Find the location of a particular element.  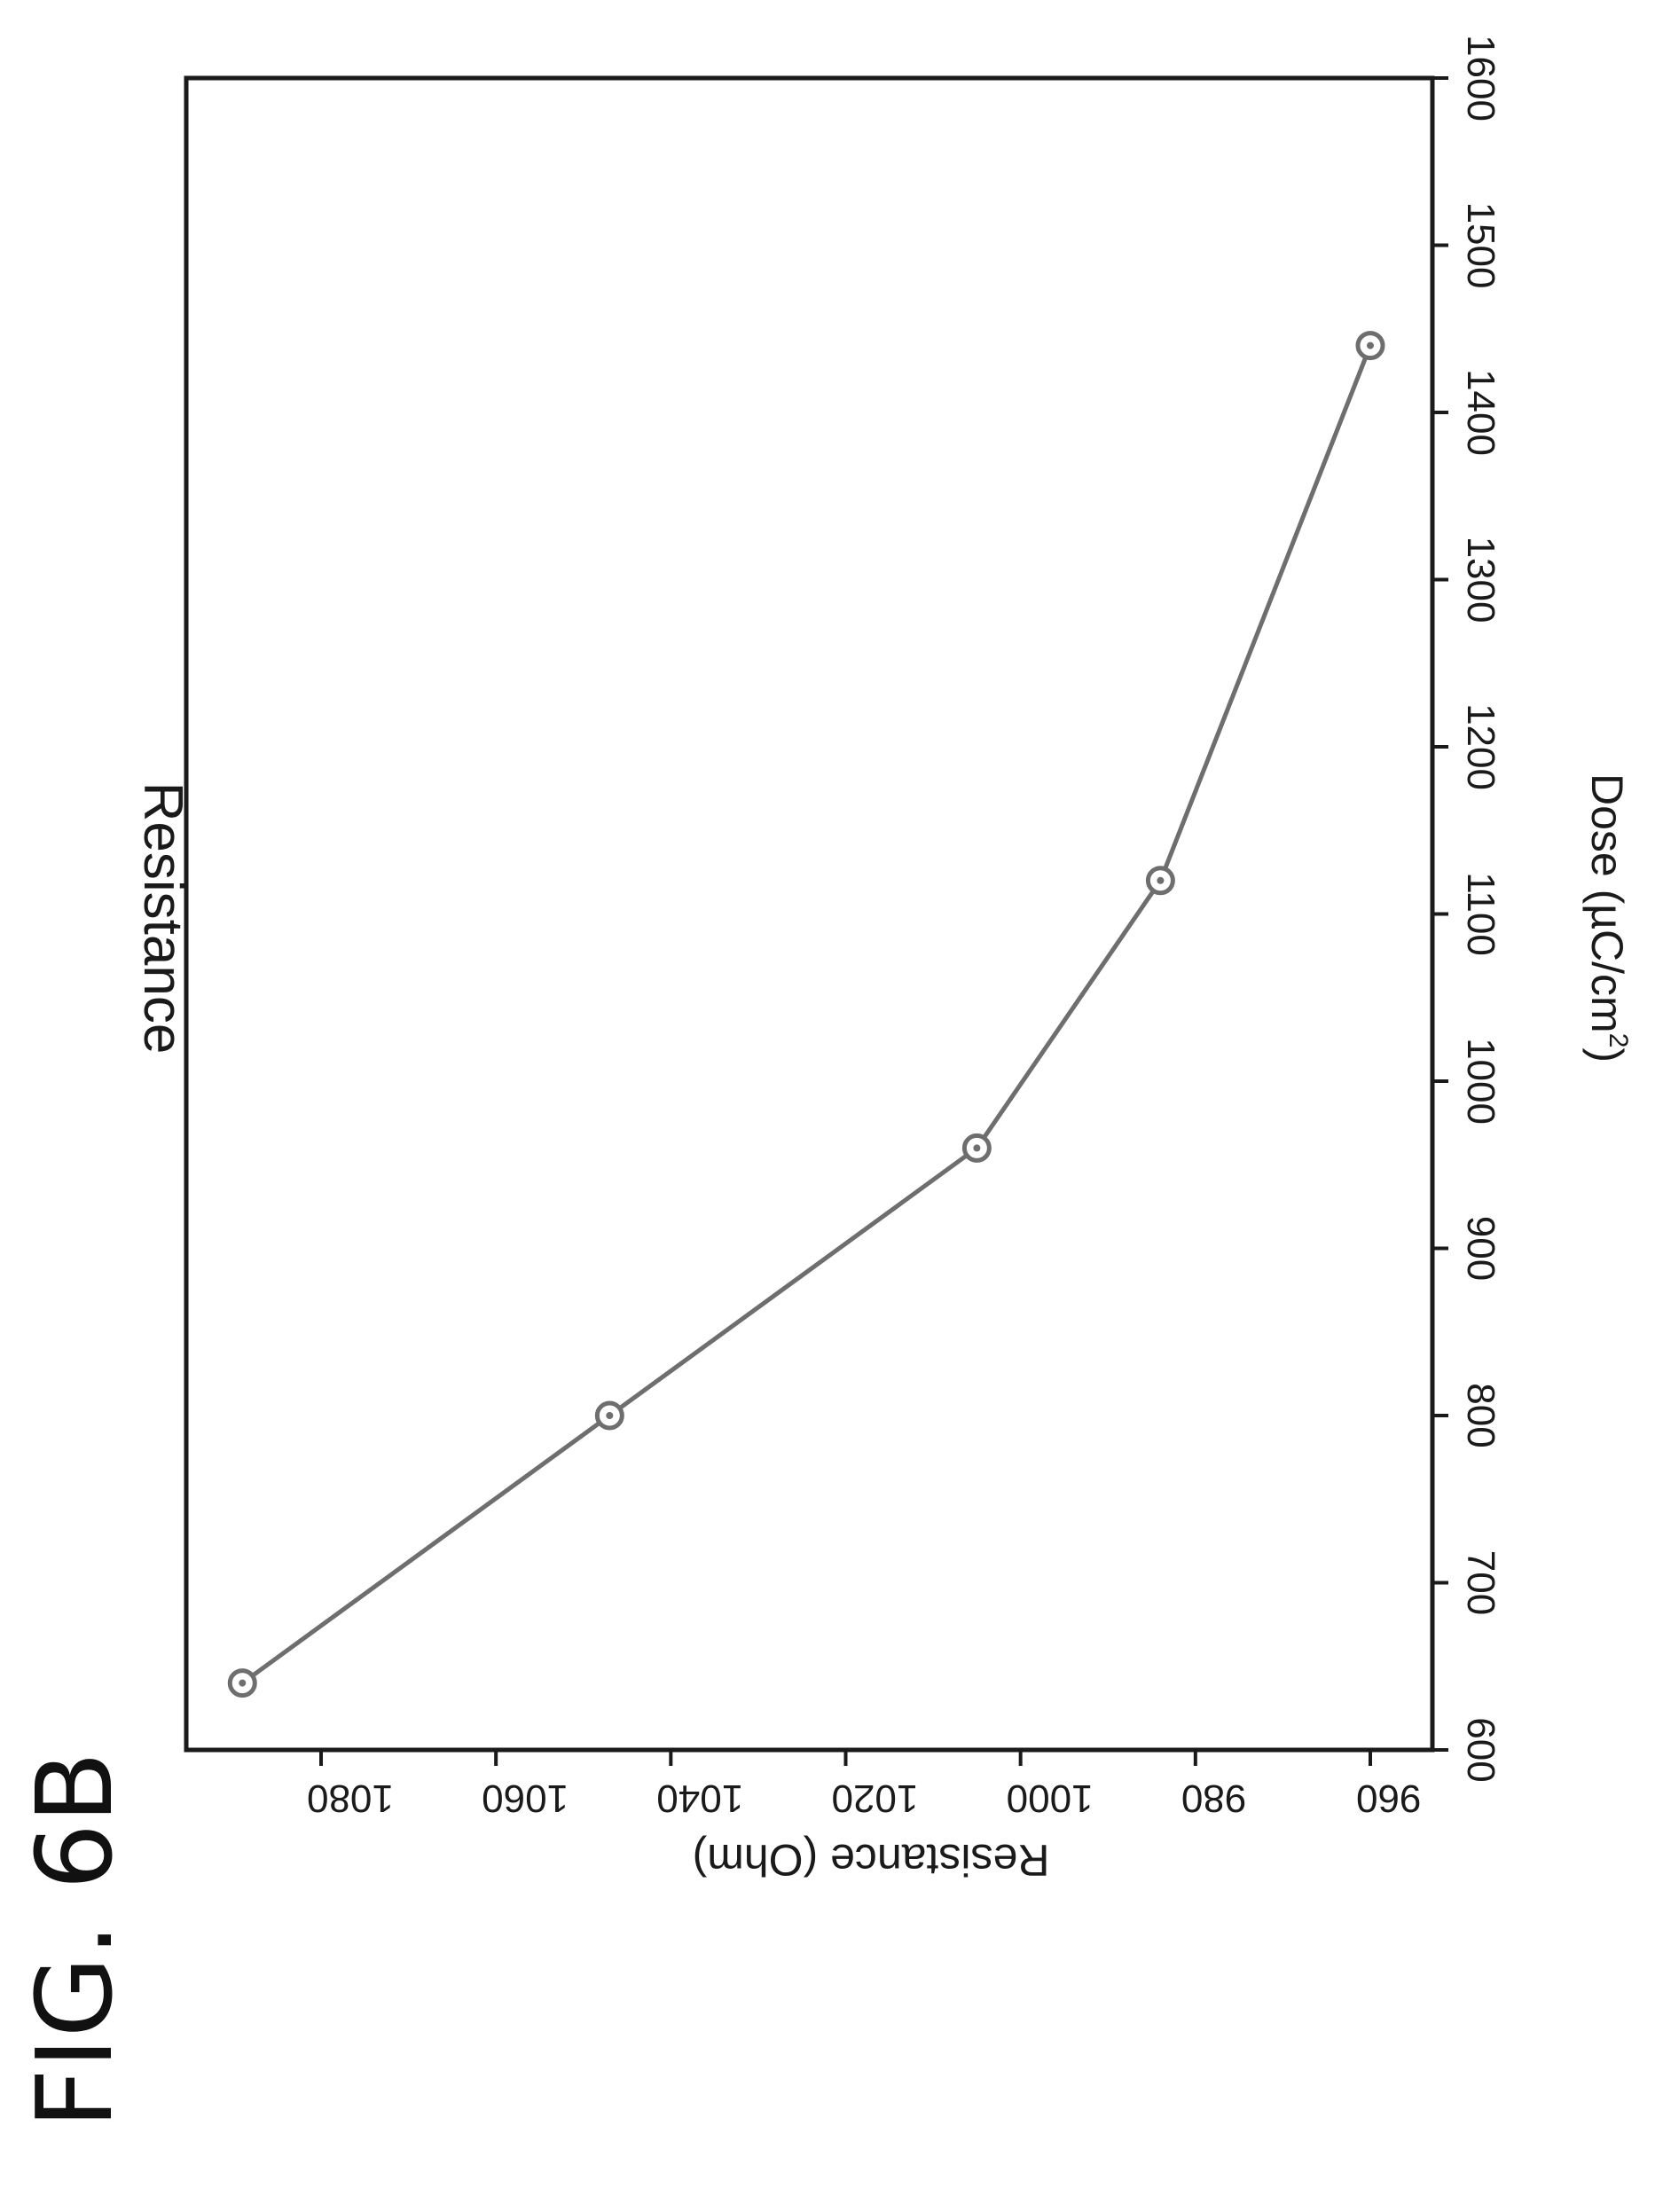

x-tick-label: 1600 is located at coordinates (1481, 78).